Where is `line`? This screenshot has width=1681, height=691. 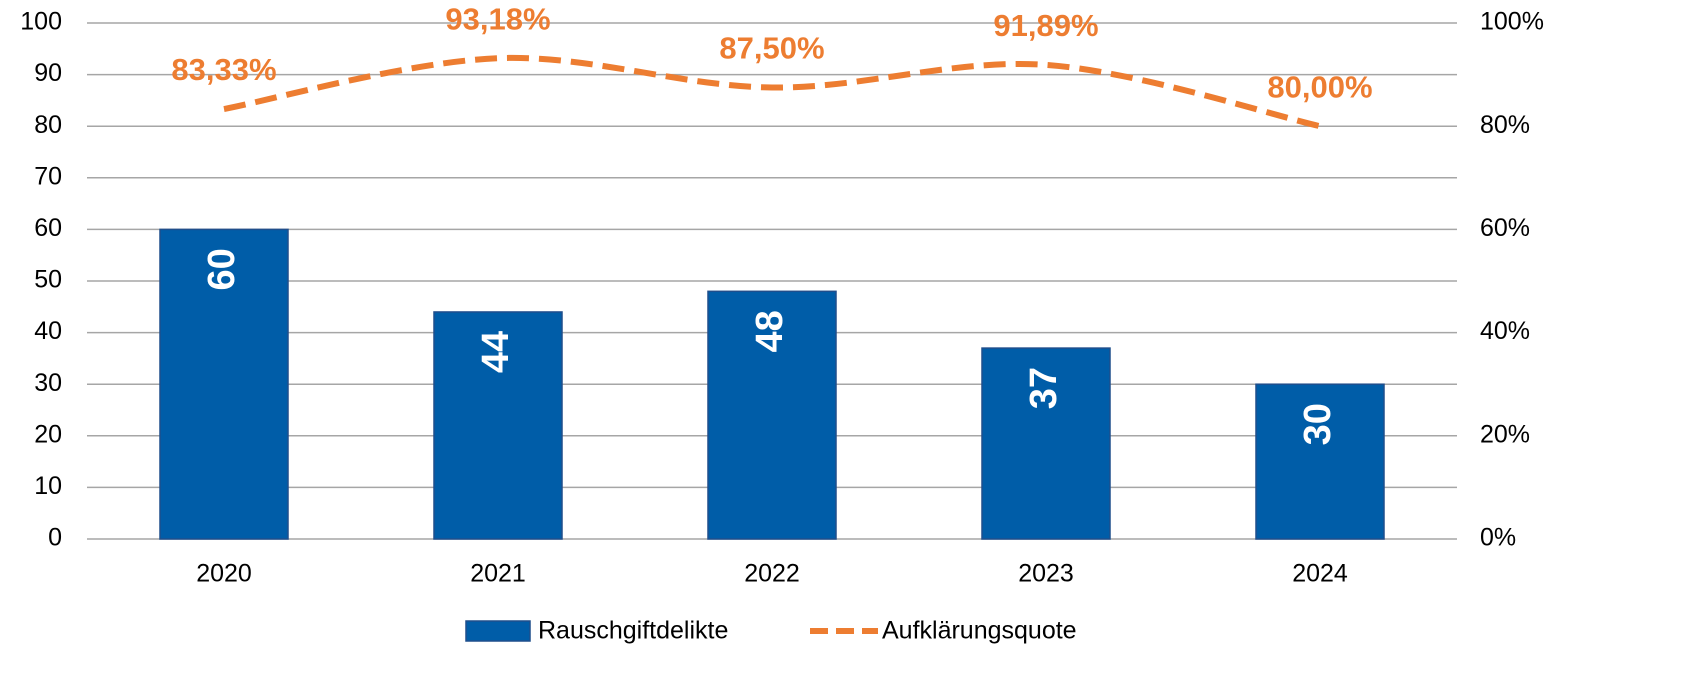
line is located at coordinates (772, 92).